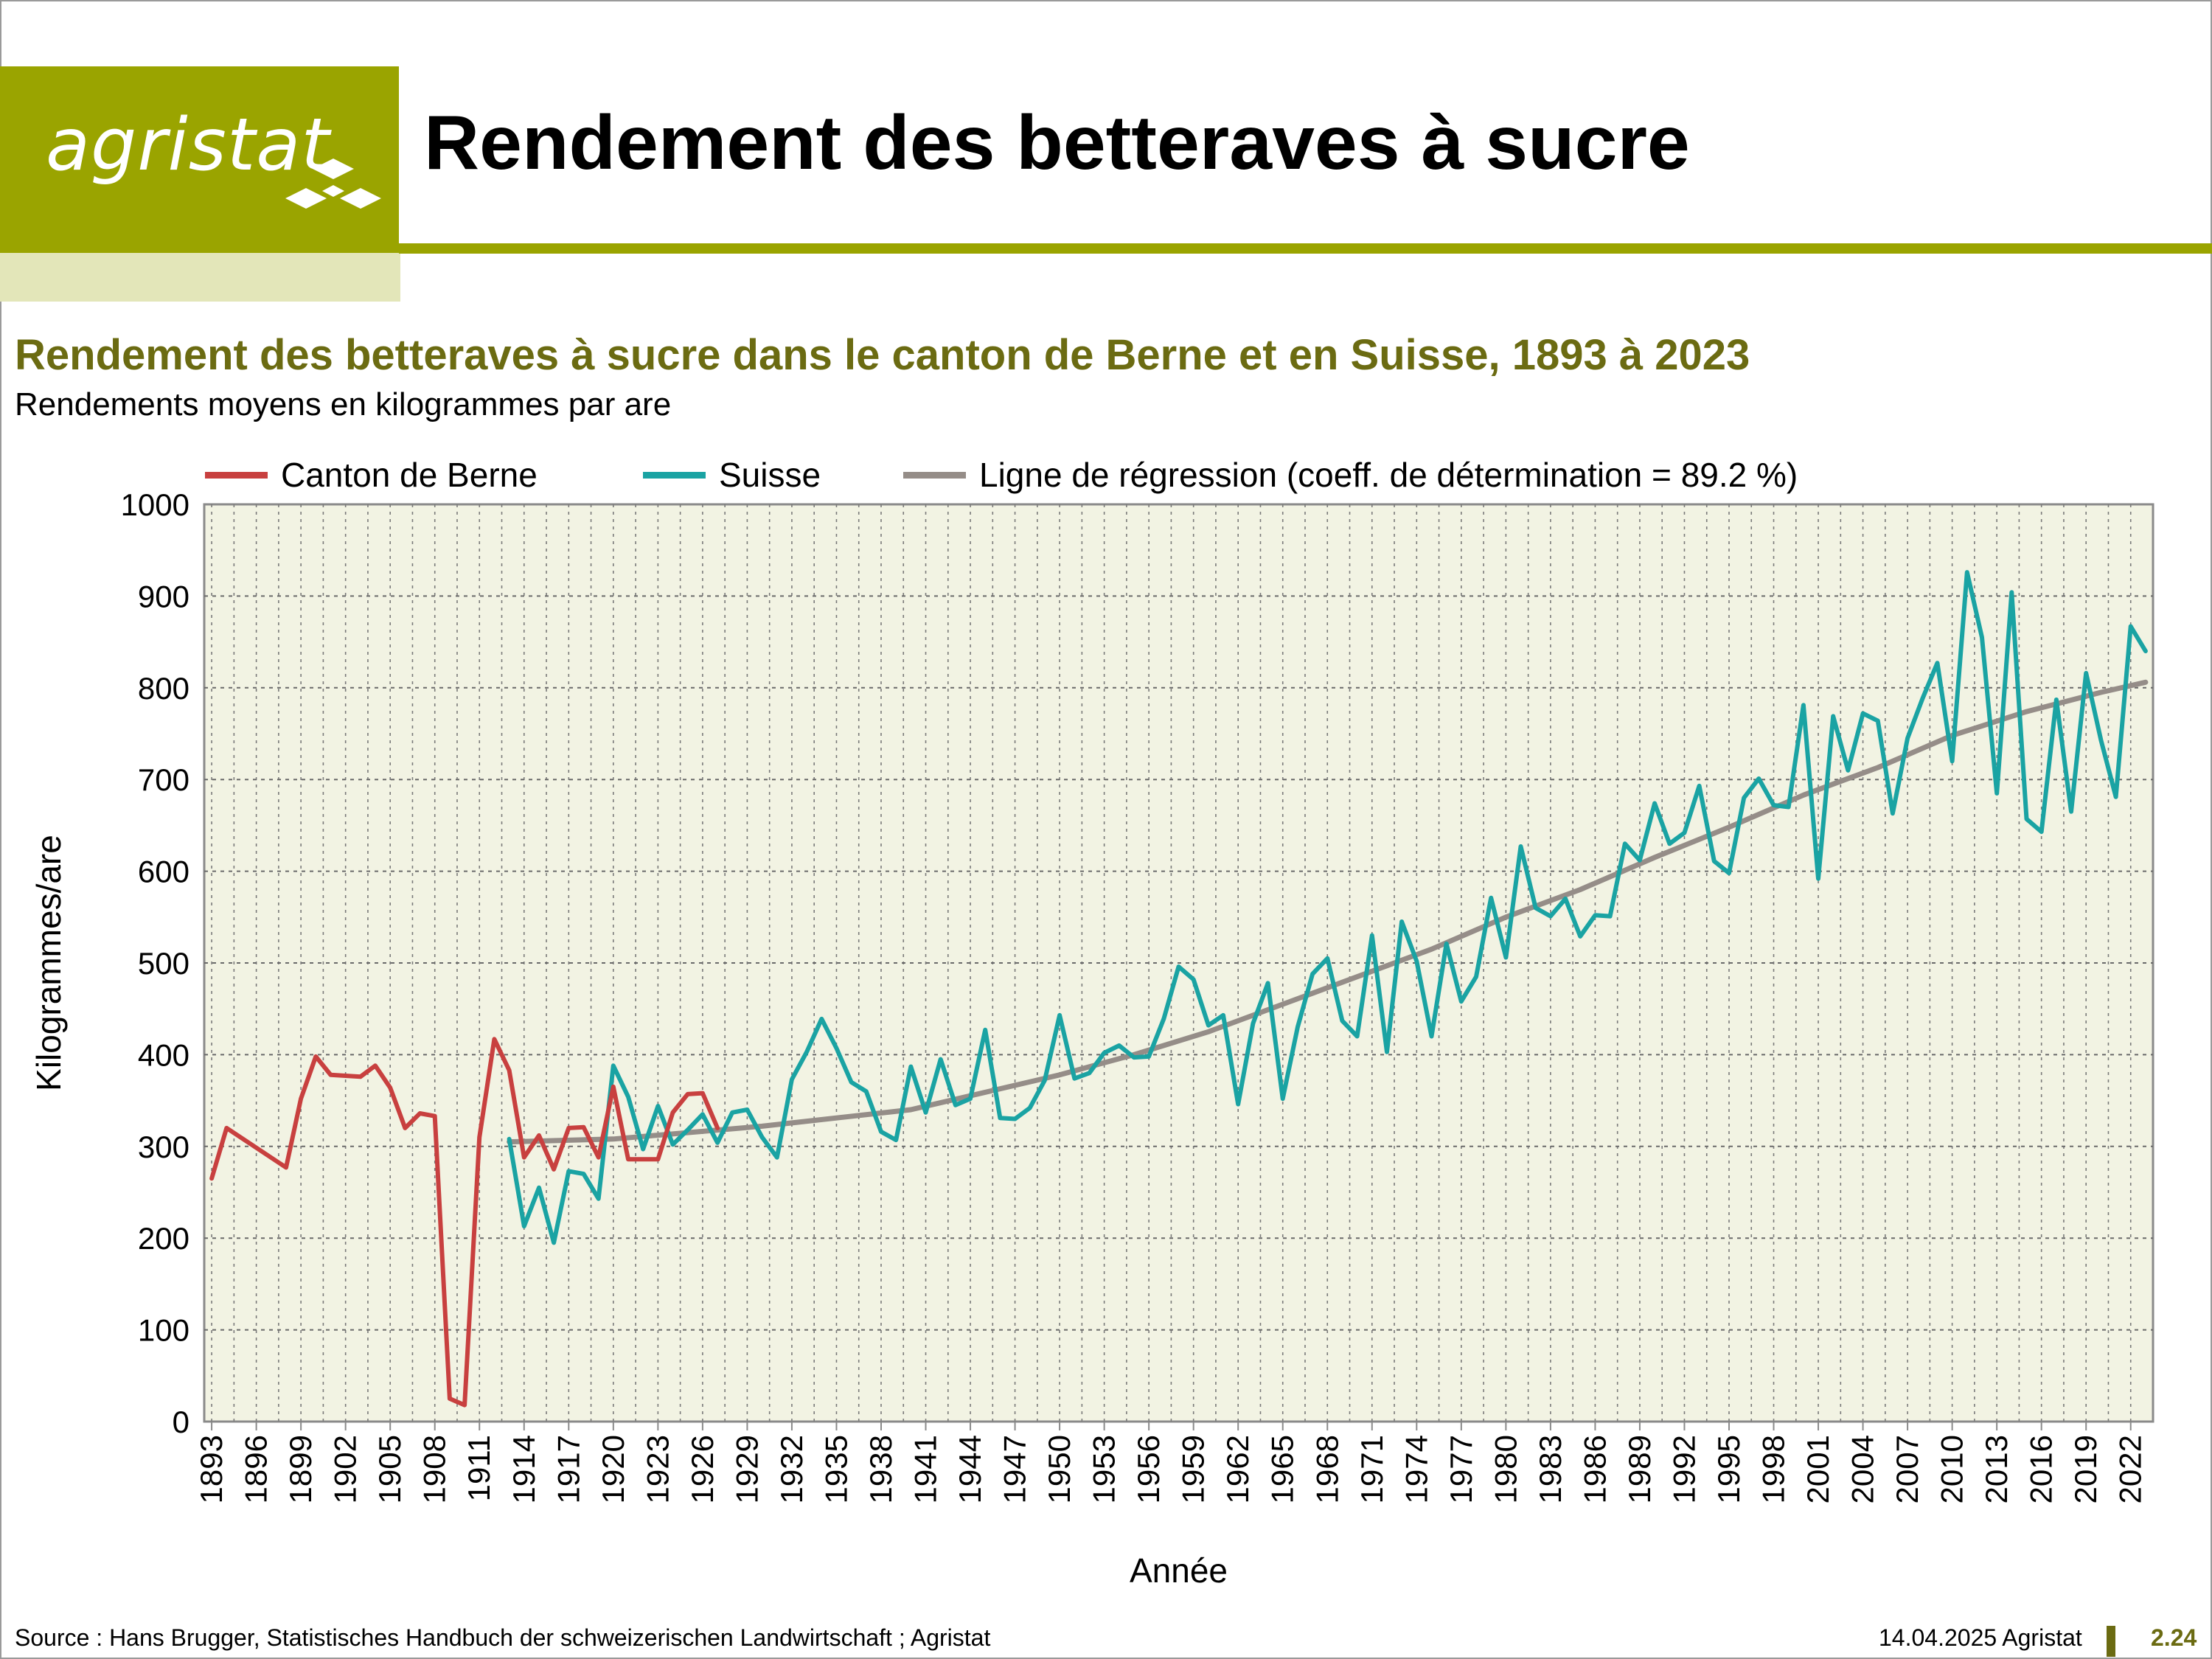 This screenshot has height=1659, width=2212. Describe the element at coordinates (970, 1469) in the screenshot. I see `x-tick-label: 1944` at that location.